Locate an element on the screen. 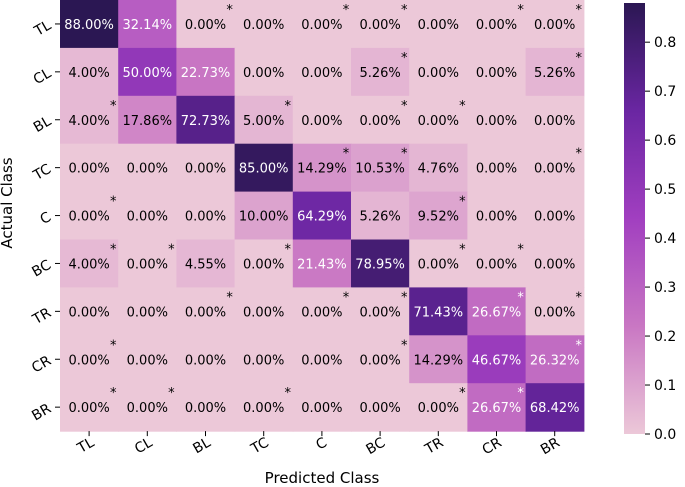 Image resolution: width=685 pixels, height=487 pixels. cell-value-label: 32.14% is located at coordinates (148, 25).